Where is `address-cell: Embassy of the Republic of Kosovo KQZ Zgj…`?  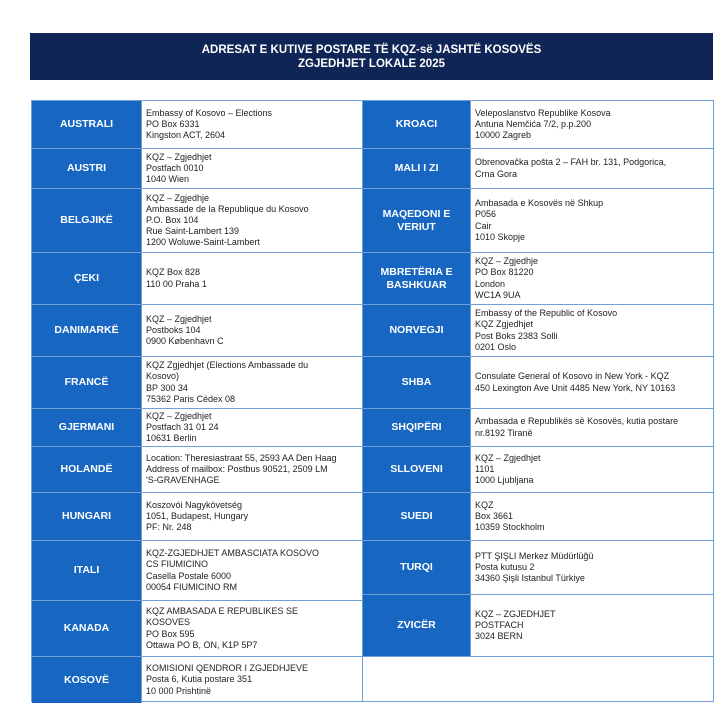 address-cell: Embassy of the Republic of Kosovo KQZ Zgj… is located at coordinates (592, 330).